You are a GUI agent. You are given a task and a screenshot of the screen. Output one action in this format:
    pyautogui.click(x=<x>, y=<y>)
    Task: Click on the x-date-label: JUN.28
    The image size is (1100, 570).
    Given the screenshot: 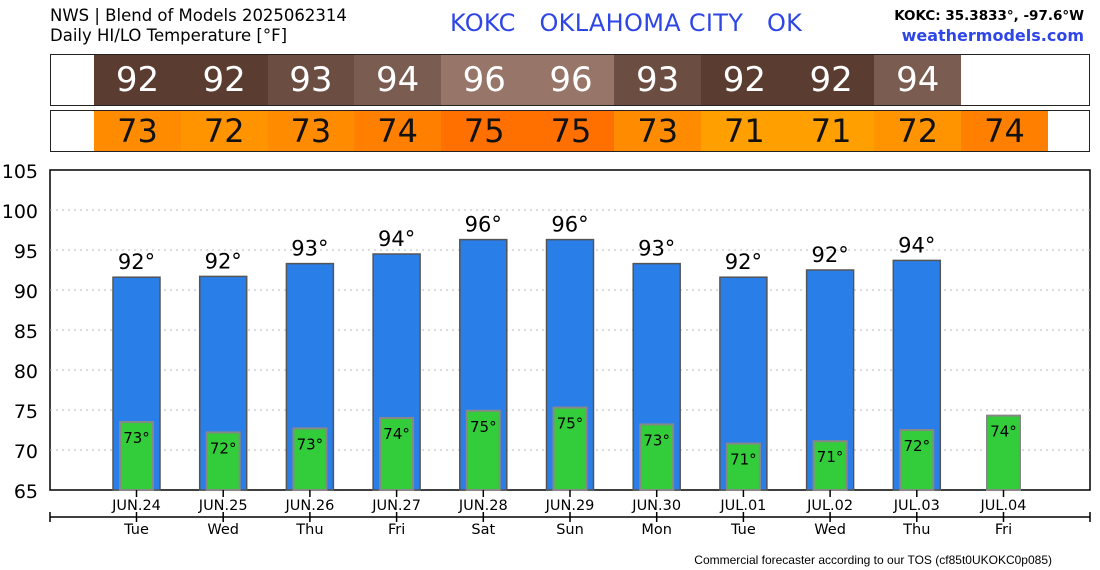 What is the action you would take?
    pyautogui.click(x=483, y=506)
    